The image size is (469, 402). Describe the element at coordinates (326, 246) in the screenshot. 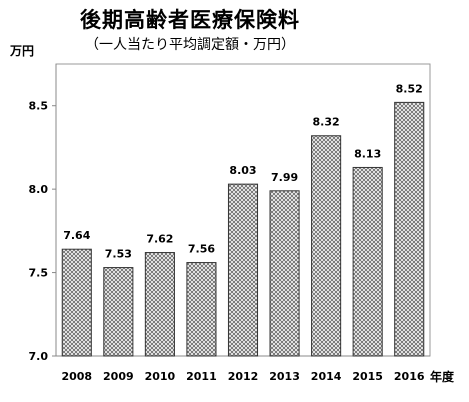

I see `bar-2014` at that location.